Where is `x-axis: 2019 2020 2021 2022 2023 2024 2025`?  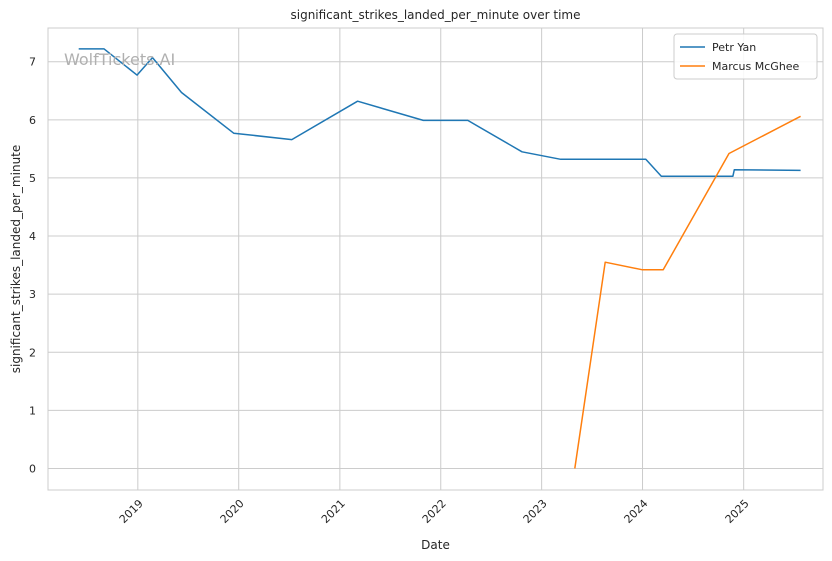
x-axis: 2019 2020 2021 2022 2023 2024 2025 is located at coordinates (434, 511).